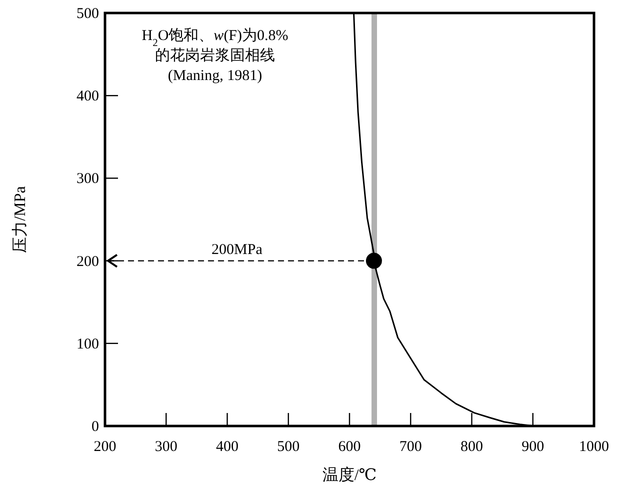 This screenshot has height=487, width=621. Describe the element at coordinates (87, 344) in the screenshot. I see `y-tick-label: 100` at that location.